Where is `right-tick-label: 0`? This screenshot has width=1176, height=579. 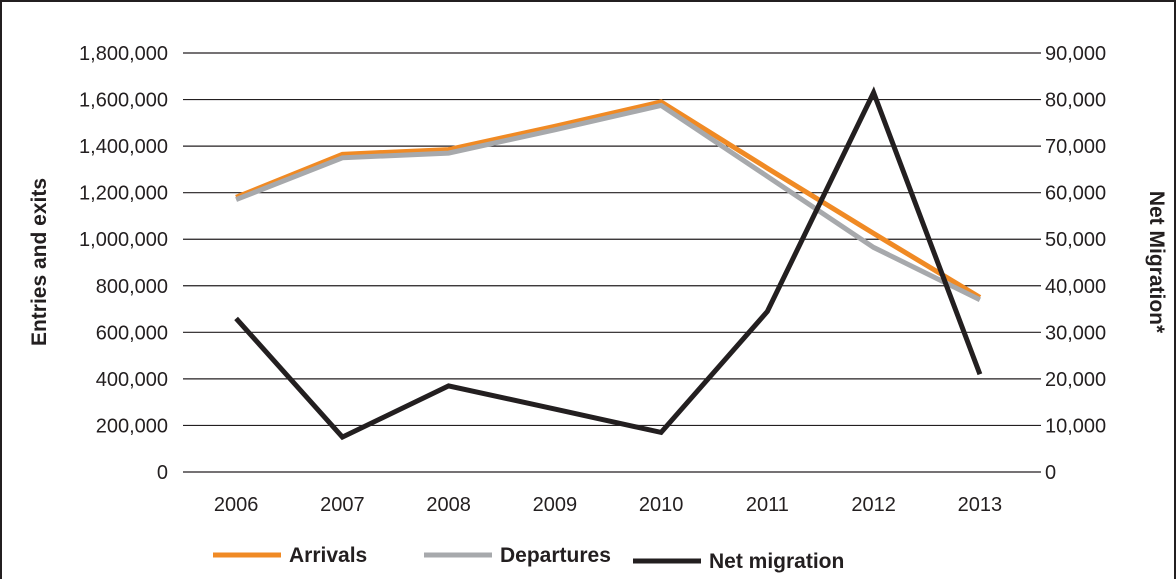
right-tick-label: 0 is located at coordinates (1050, 473).